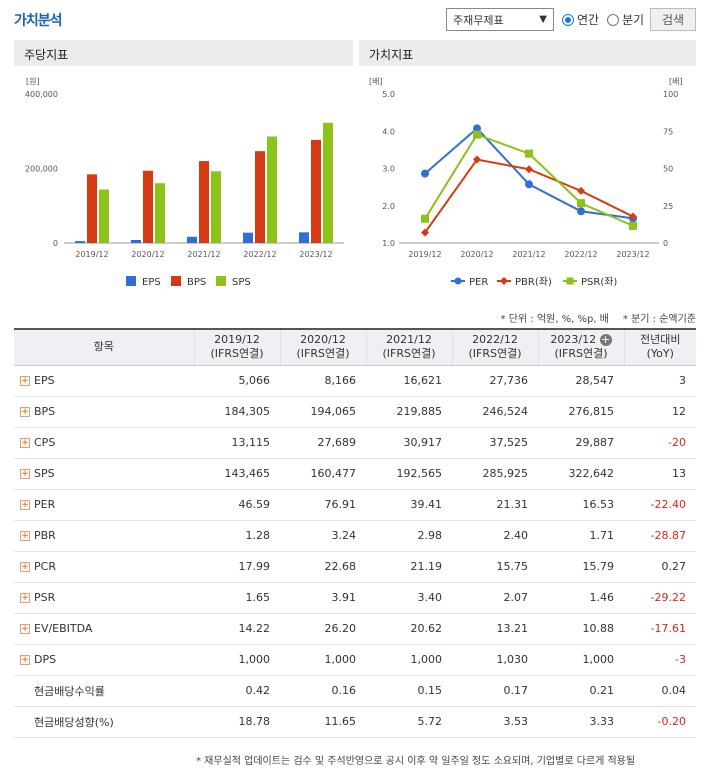  I want to click on right-tick-label: 0, so click(665, 243).